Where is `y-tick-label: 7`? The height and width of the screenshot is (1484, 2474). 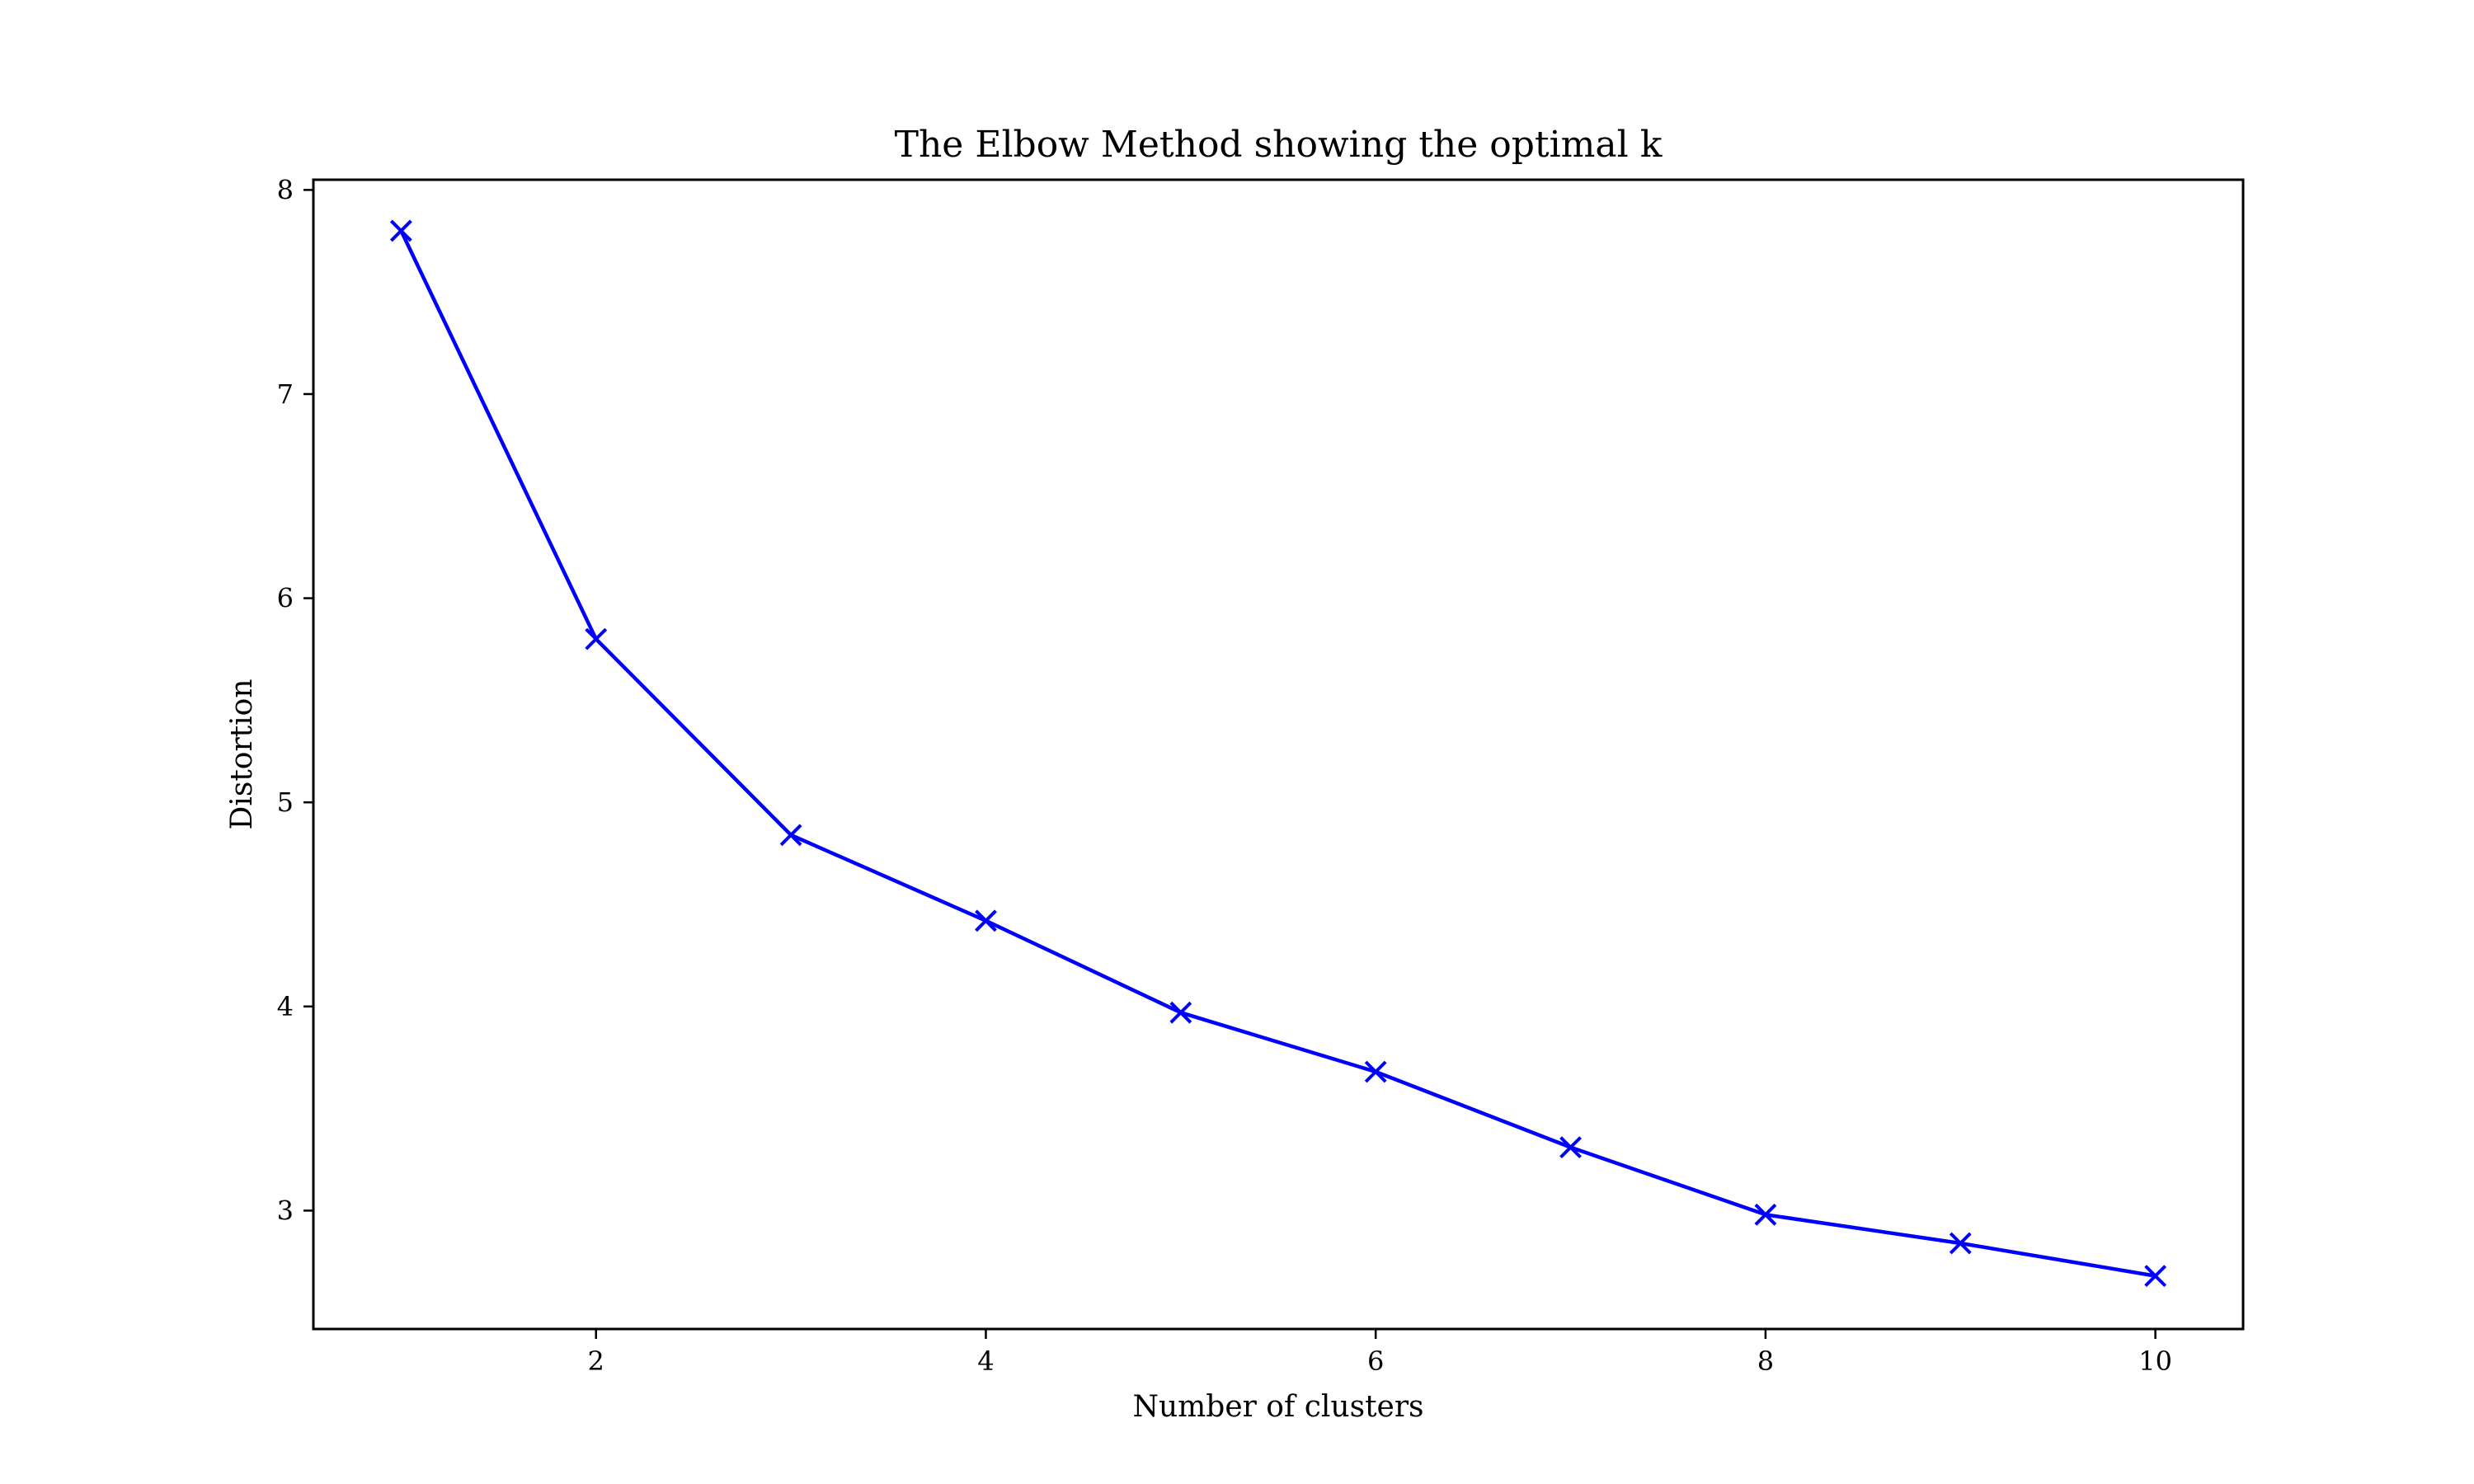
y-tick-label: 7 is located at coordinates (285, 394).